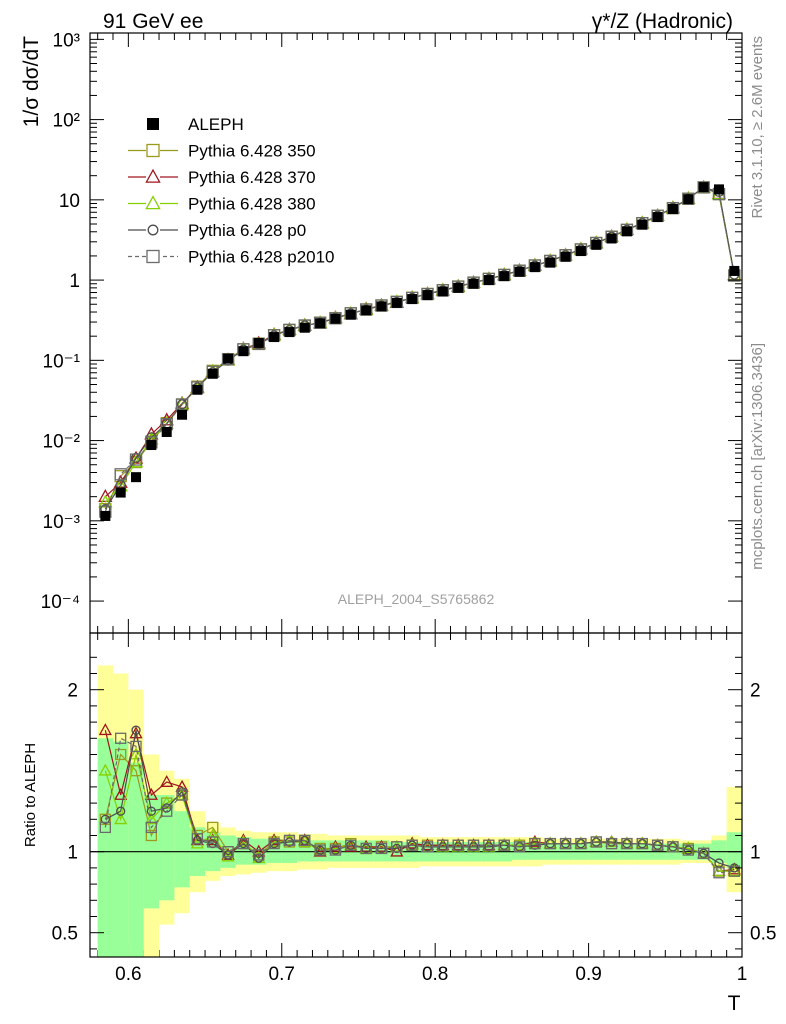  Describe the element at coordinates (252, 151) in the screenshot. I see `legend-label: Pythia 6.428 350` at that location.